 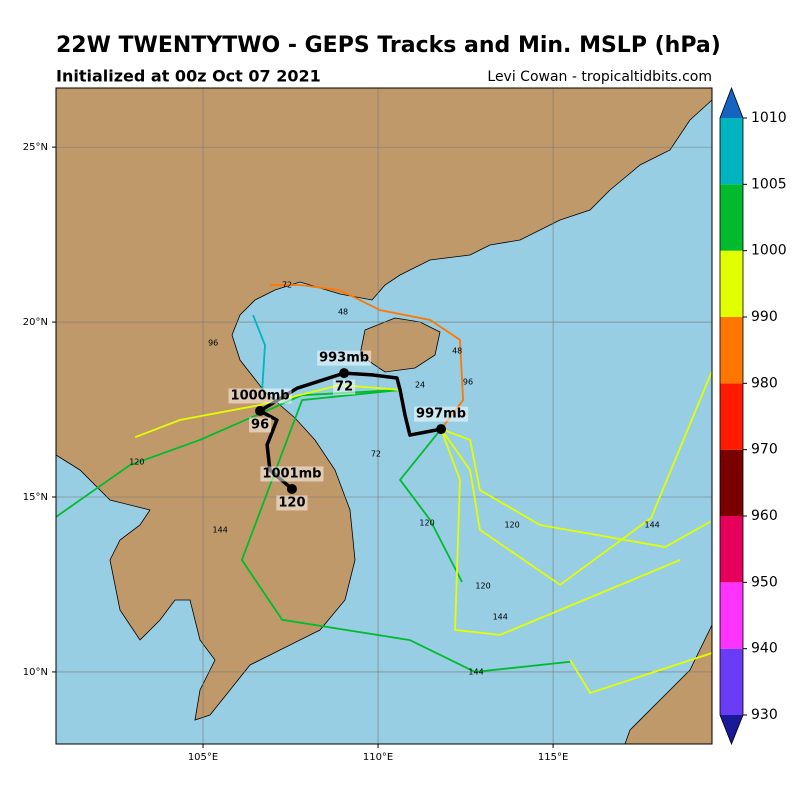 What do you see at coordinates (769, 184) in the screenshot?
I see `colorbar-label: 1005` at bounding box center [769, 184].